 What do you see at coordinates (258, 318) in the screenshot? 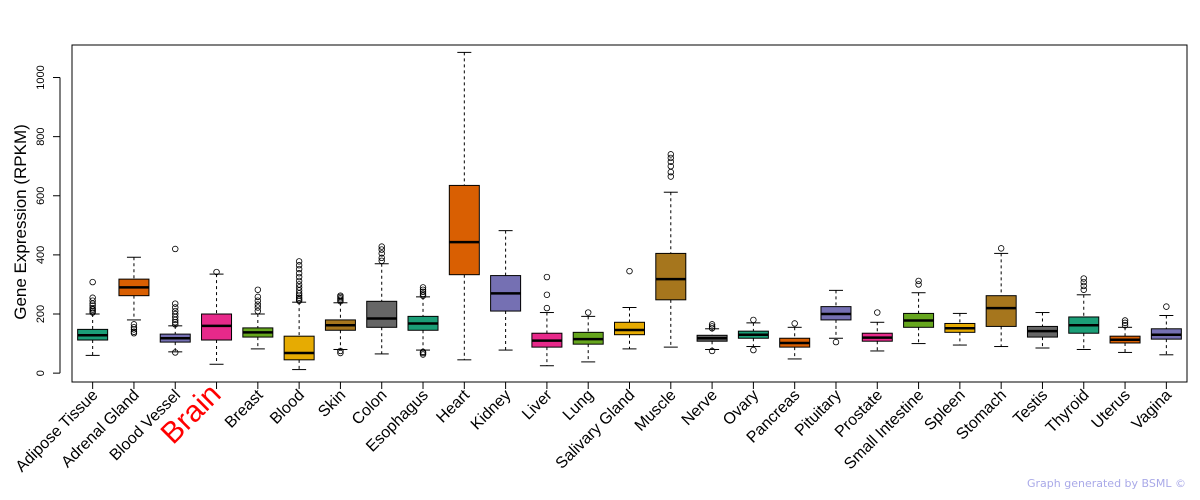
I see `box-breast` at bounding box center [258, 318].